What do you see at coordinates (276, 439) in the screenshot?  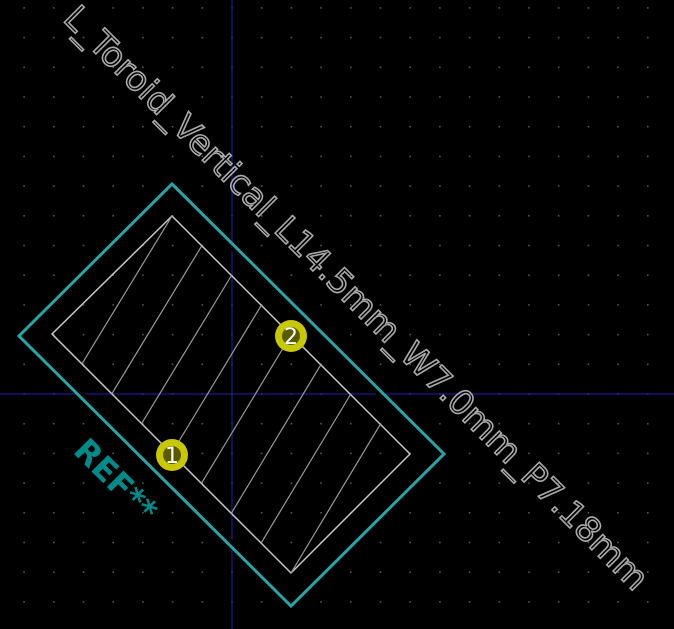 I see `winding-line` at bounding box center [276, 439].